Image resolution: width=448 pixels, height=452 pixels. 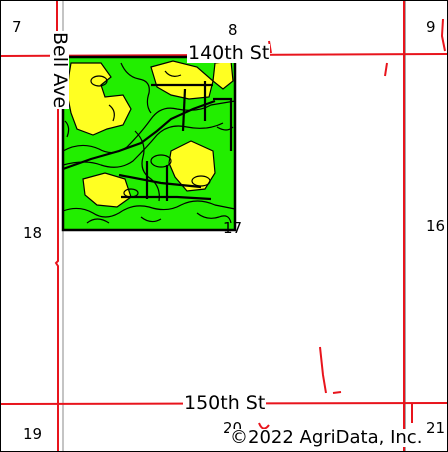 What do you see at coordinates (326, 437) in the screenshot?
I see `copyright-notice: ©2022 AgriData, Inc.` at bounding box center [326, 437].